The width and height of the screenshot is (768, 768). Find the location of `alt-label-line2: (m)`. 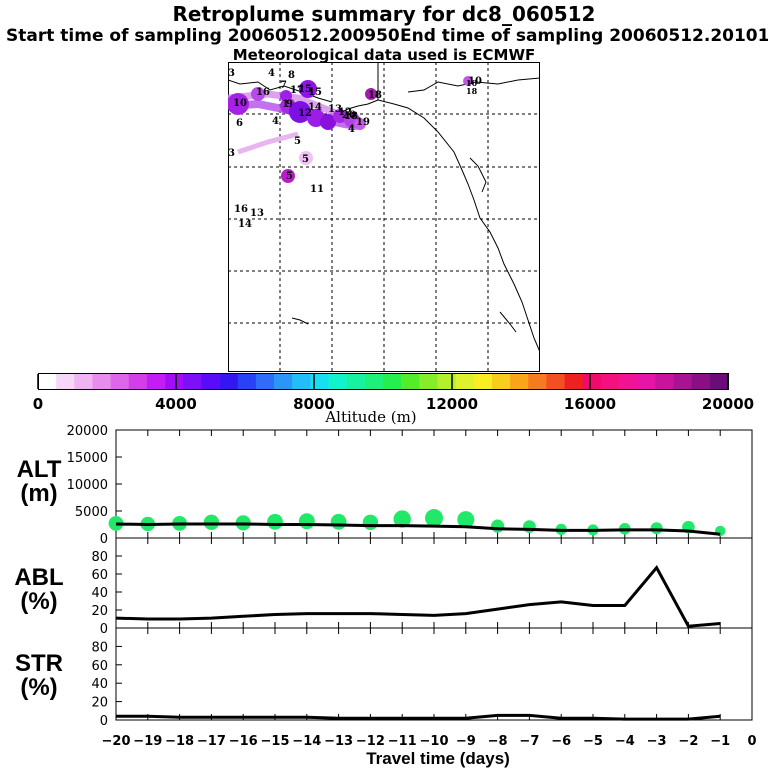

alt-label-line2: (m) is located at coordinates (39, 493).